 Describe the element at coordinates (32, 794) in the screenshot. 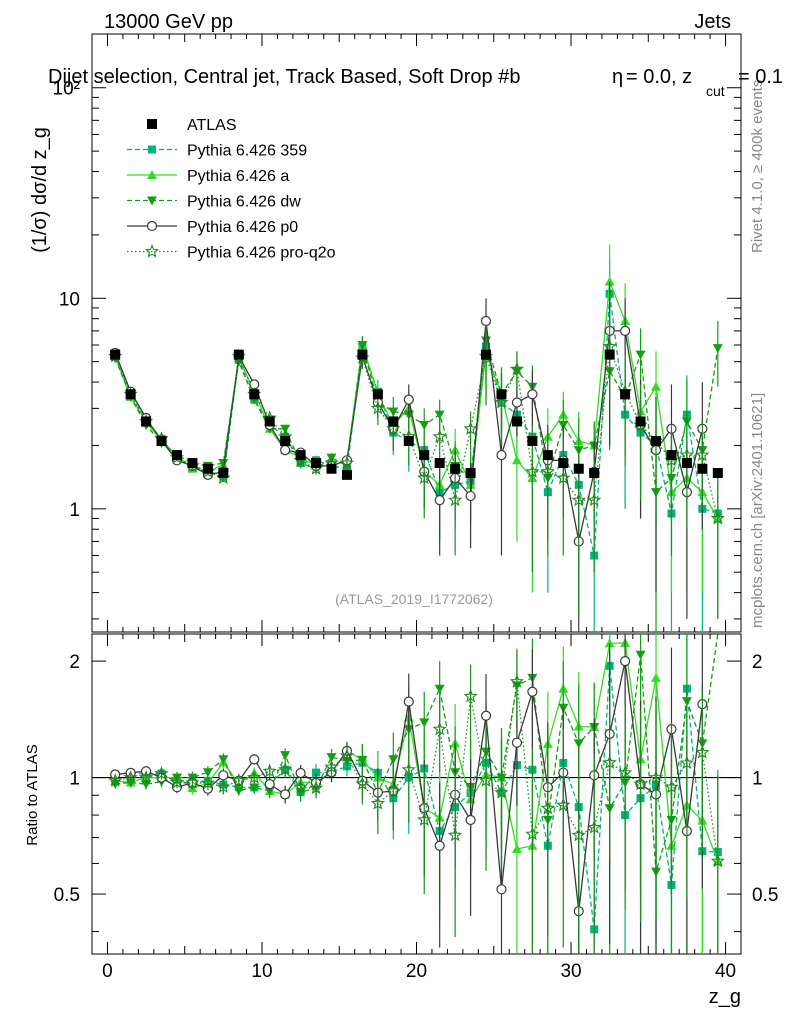

I see `ratio-y-axis-label: Ratio to ATLAS` at that location.